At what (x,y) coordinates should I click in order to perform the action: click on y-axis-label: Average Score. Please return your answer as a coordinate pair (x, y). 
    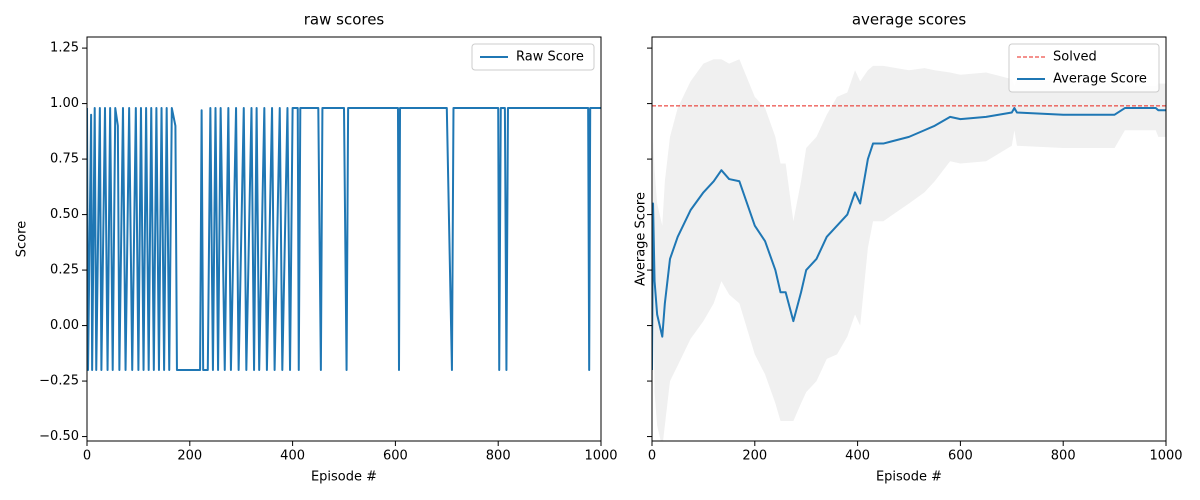
    Looking at the image, I should click on (641, 239).